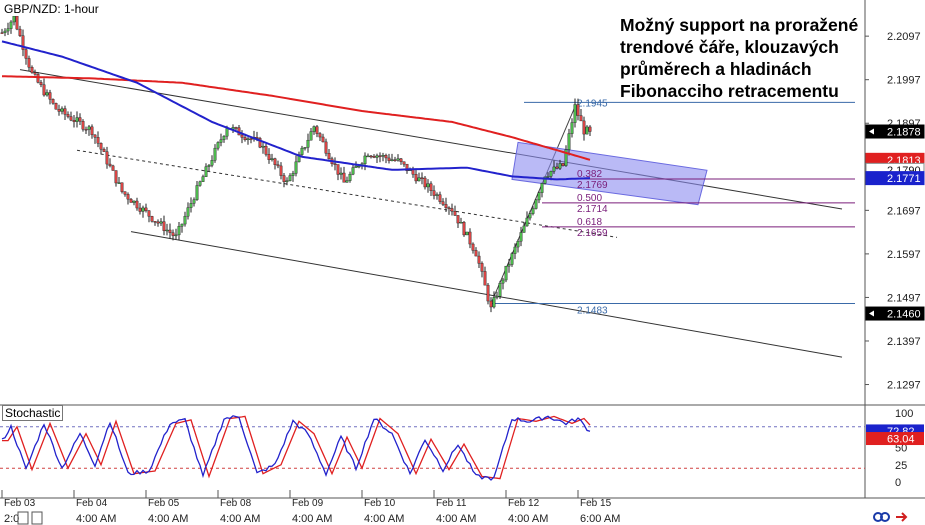  I want to click on support-zone-box, so click(609, 173).